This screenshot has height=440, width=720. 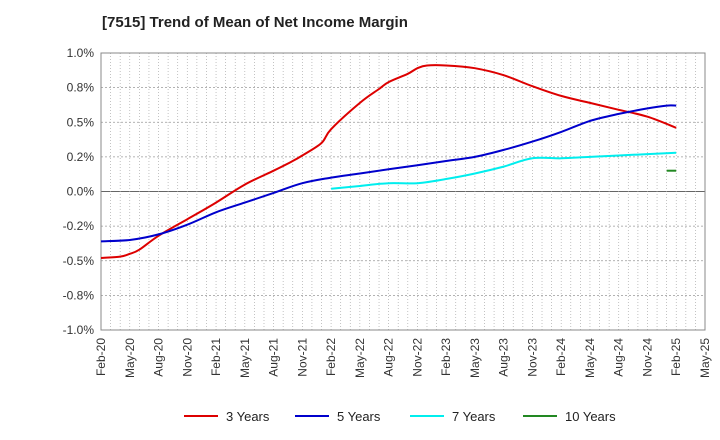 What do you see at coordinates (417, 357) in the screenshot?
I see `x-tick-label: Nov-22` at bounding box center [417, 357].